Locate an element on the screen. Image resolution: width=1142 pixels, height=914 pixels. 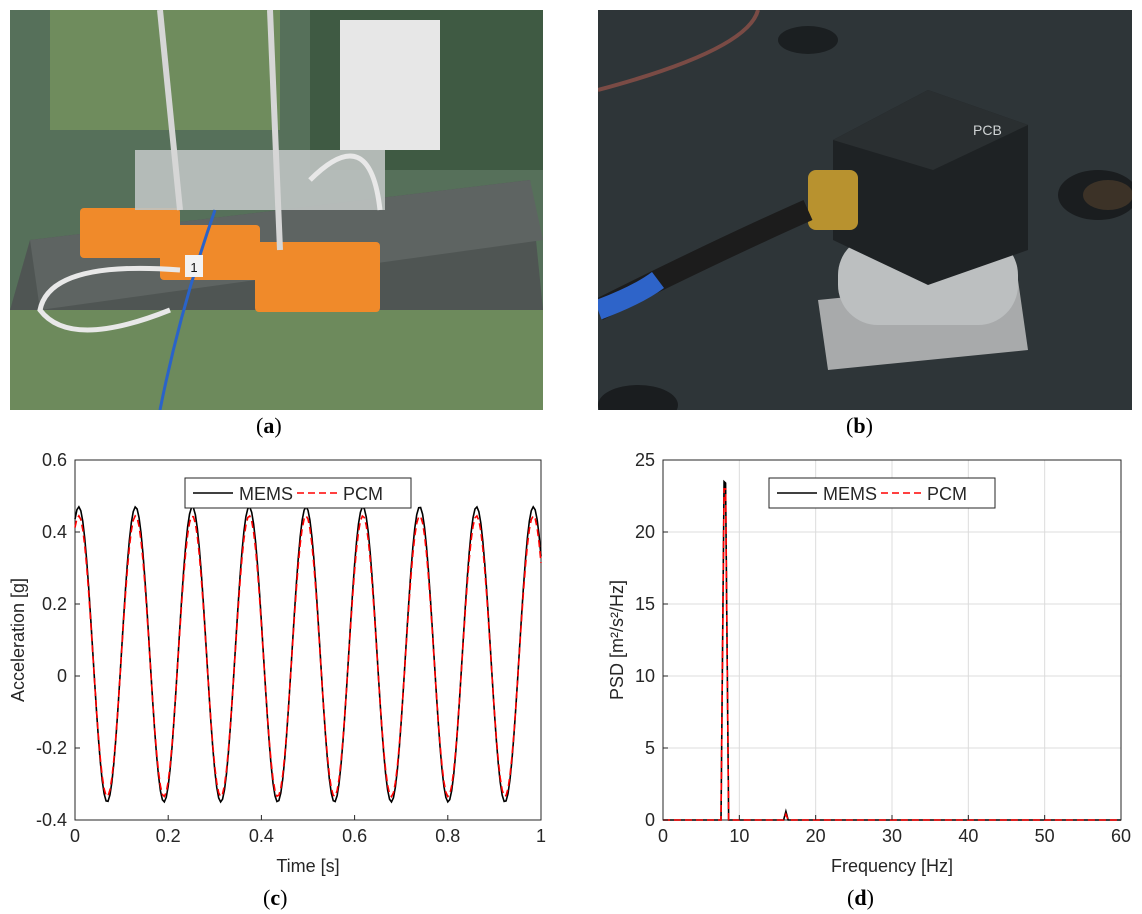
caption-d: (d) is located at coordinates (860, 897).